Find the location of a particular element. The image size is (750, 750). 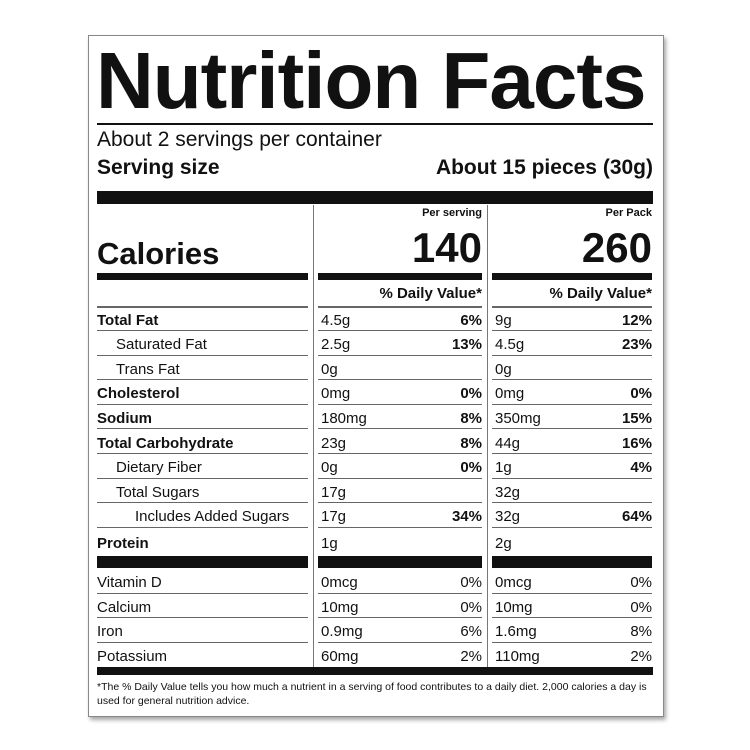

nutrient-name-cell: Saturated Fat is located at coordinates (202, 344).